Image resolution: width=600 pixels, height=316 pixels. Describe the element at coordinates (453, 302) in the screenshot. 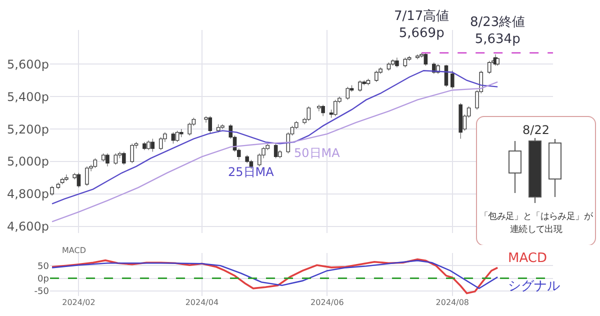

I see `x-tick-label: 2024/08` at that location.